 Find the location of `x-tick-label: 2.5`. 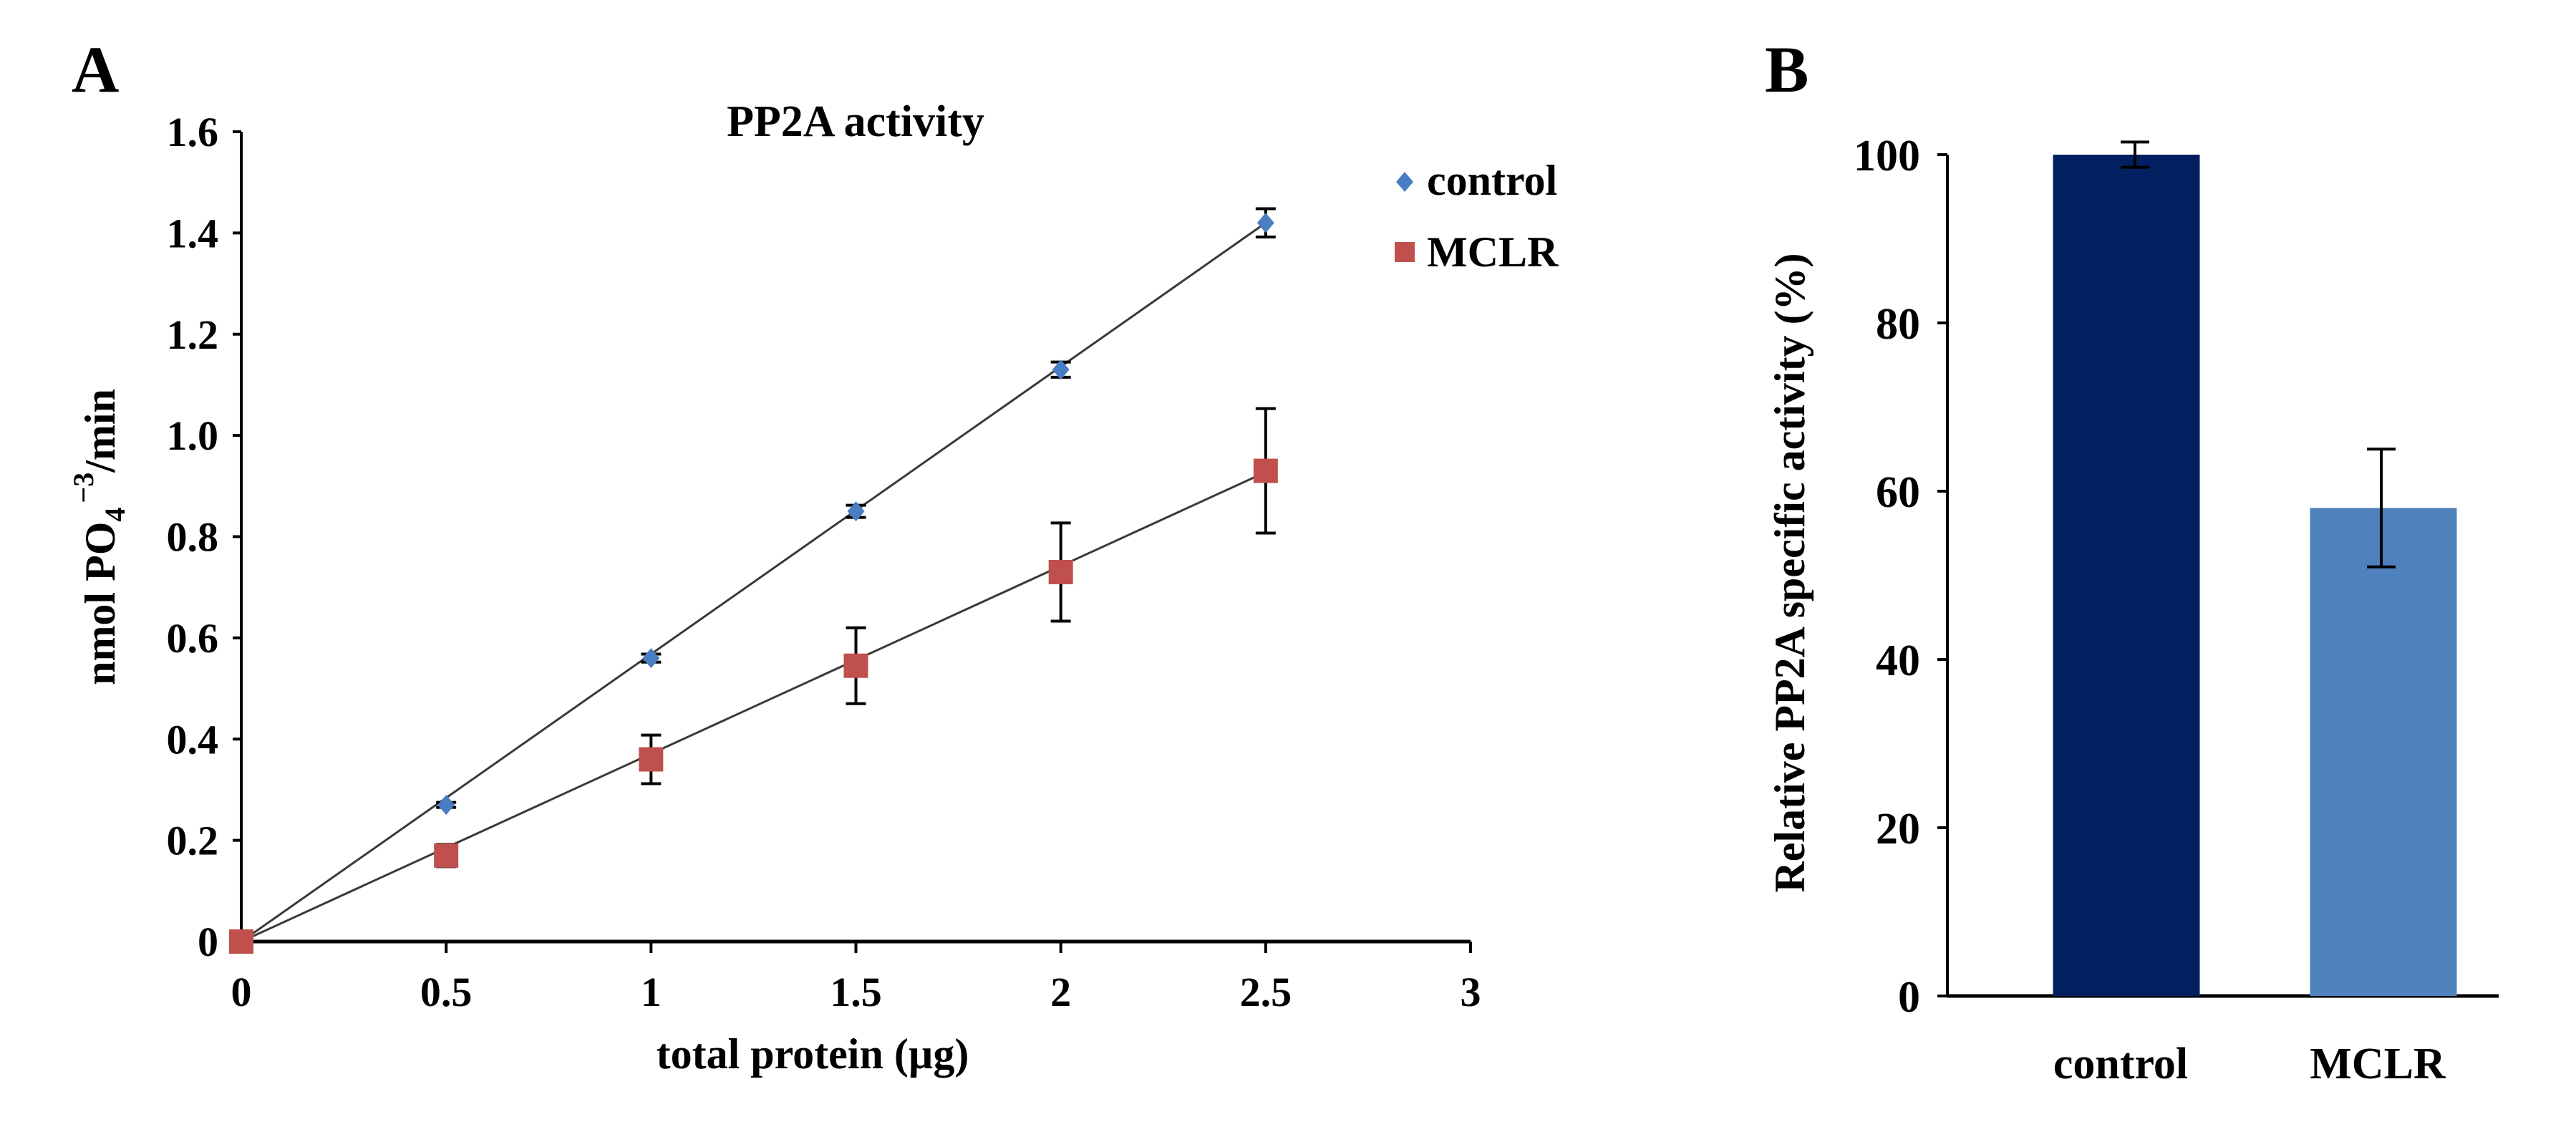

x-tick-label: 2.5 is located at coordinates (1266, 992).